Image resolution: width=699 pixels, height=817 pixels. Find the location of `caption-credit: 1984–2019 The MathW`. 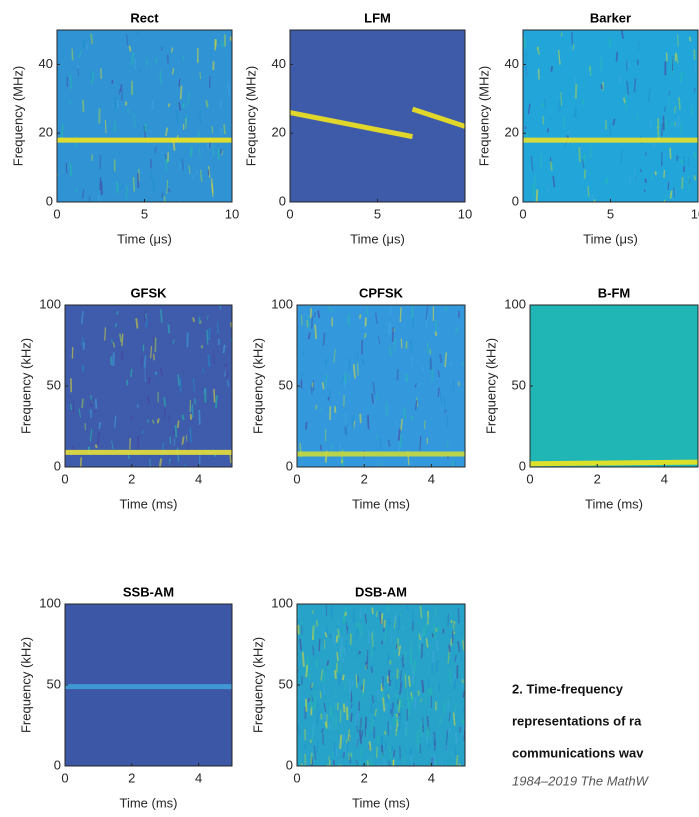

caption-credit: 1984–2019 The MathW is located at coordinates (581, 780).